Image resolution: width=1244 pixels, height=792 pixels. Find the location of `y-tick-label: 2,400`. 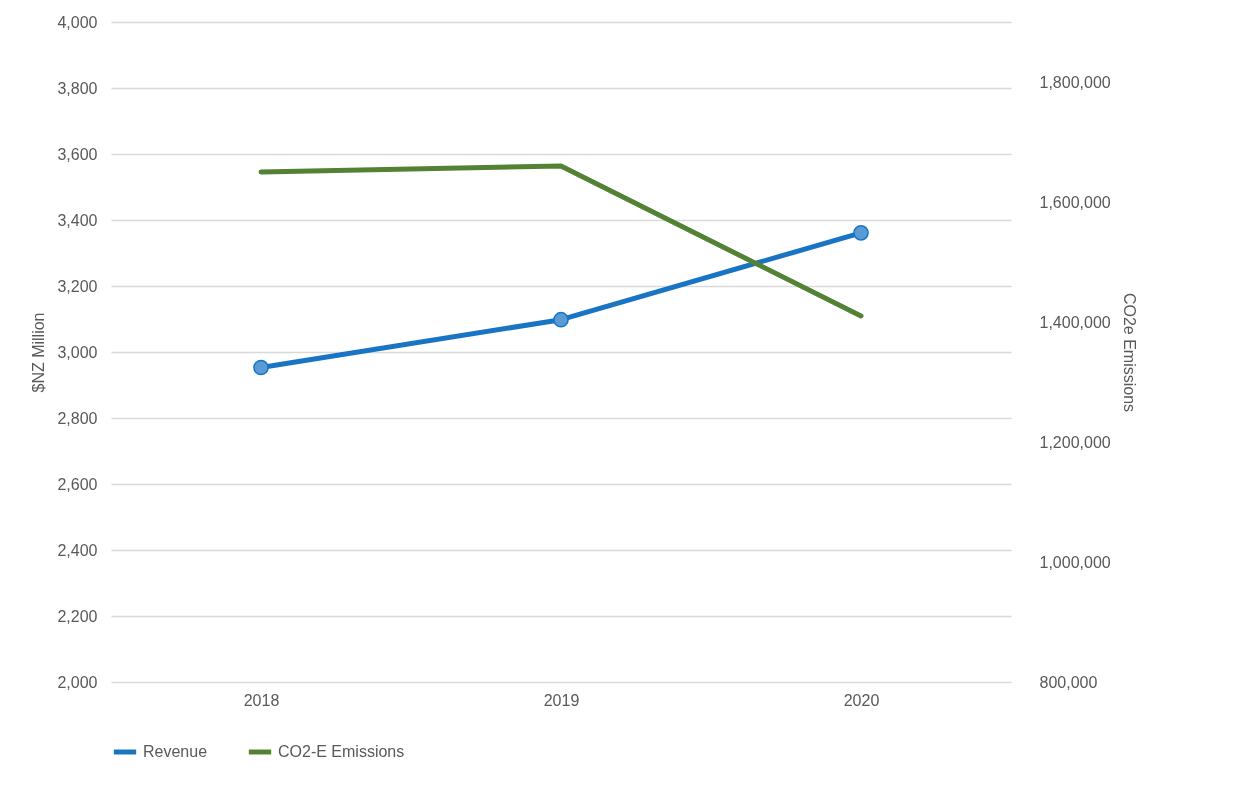

y-tick-label: 2,400 is located at coordinates (77, 550).